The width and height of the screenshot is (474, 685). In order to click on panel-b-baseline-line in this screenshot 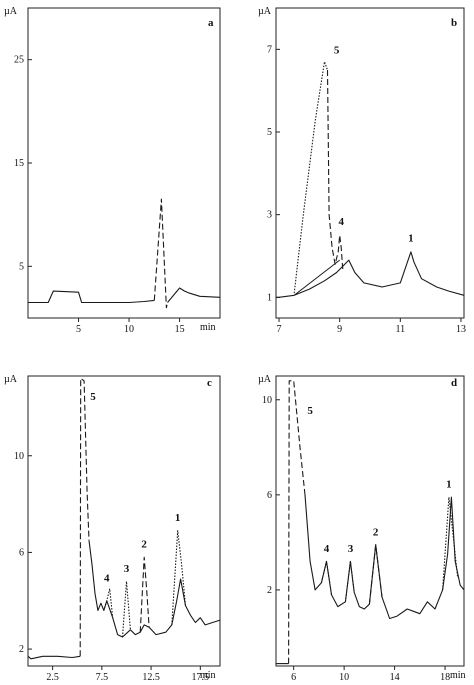, I will do `click(316, 277)`.